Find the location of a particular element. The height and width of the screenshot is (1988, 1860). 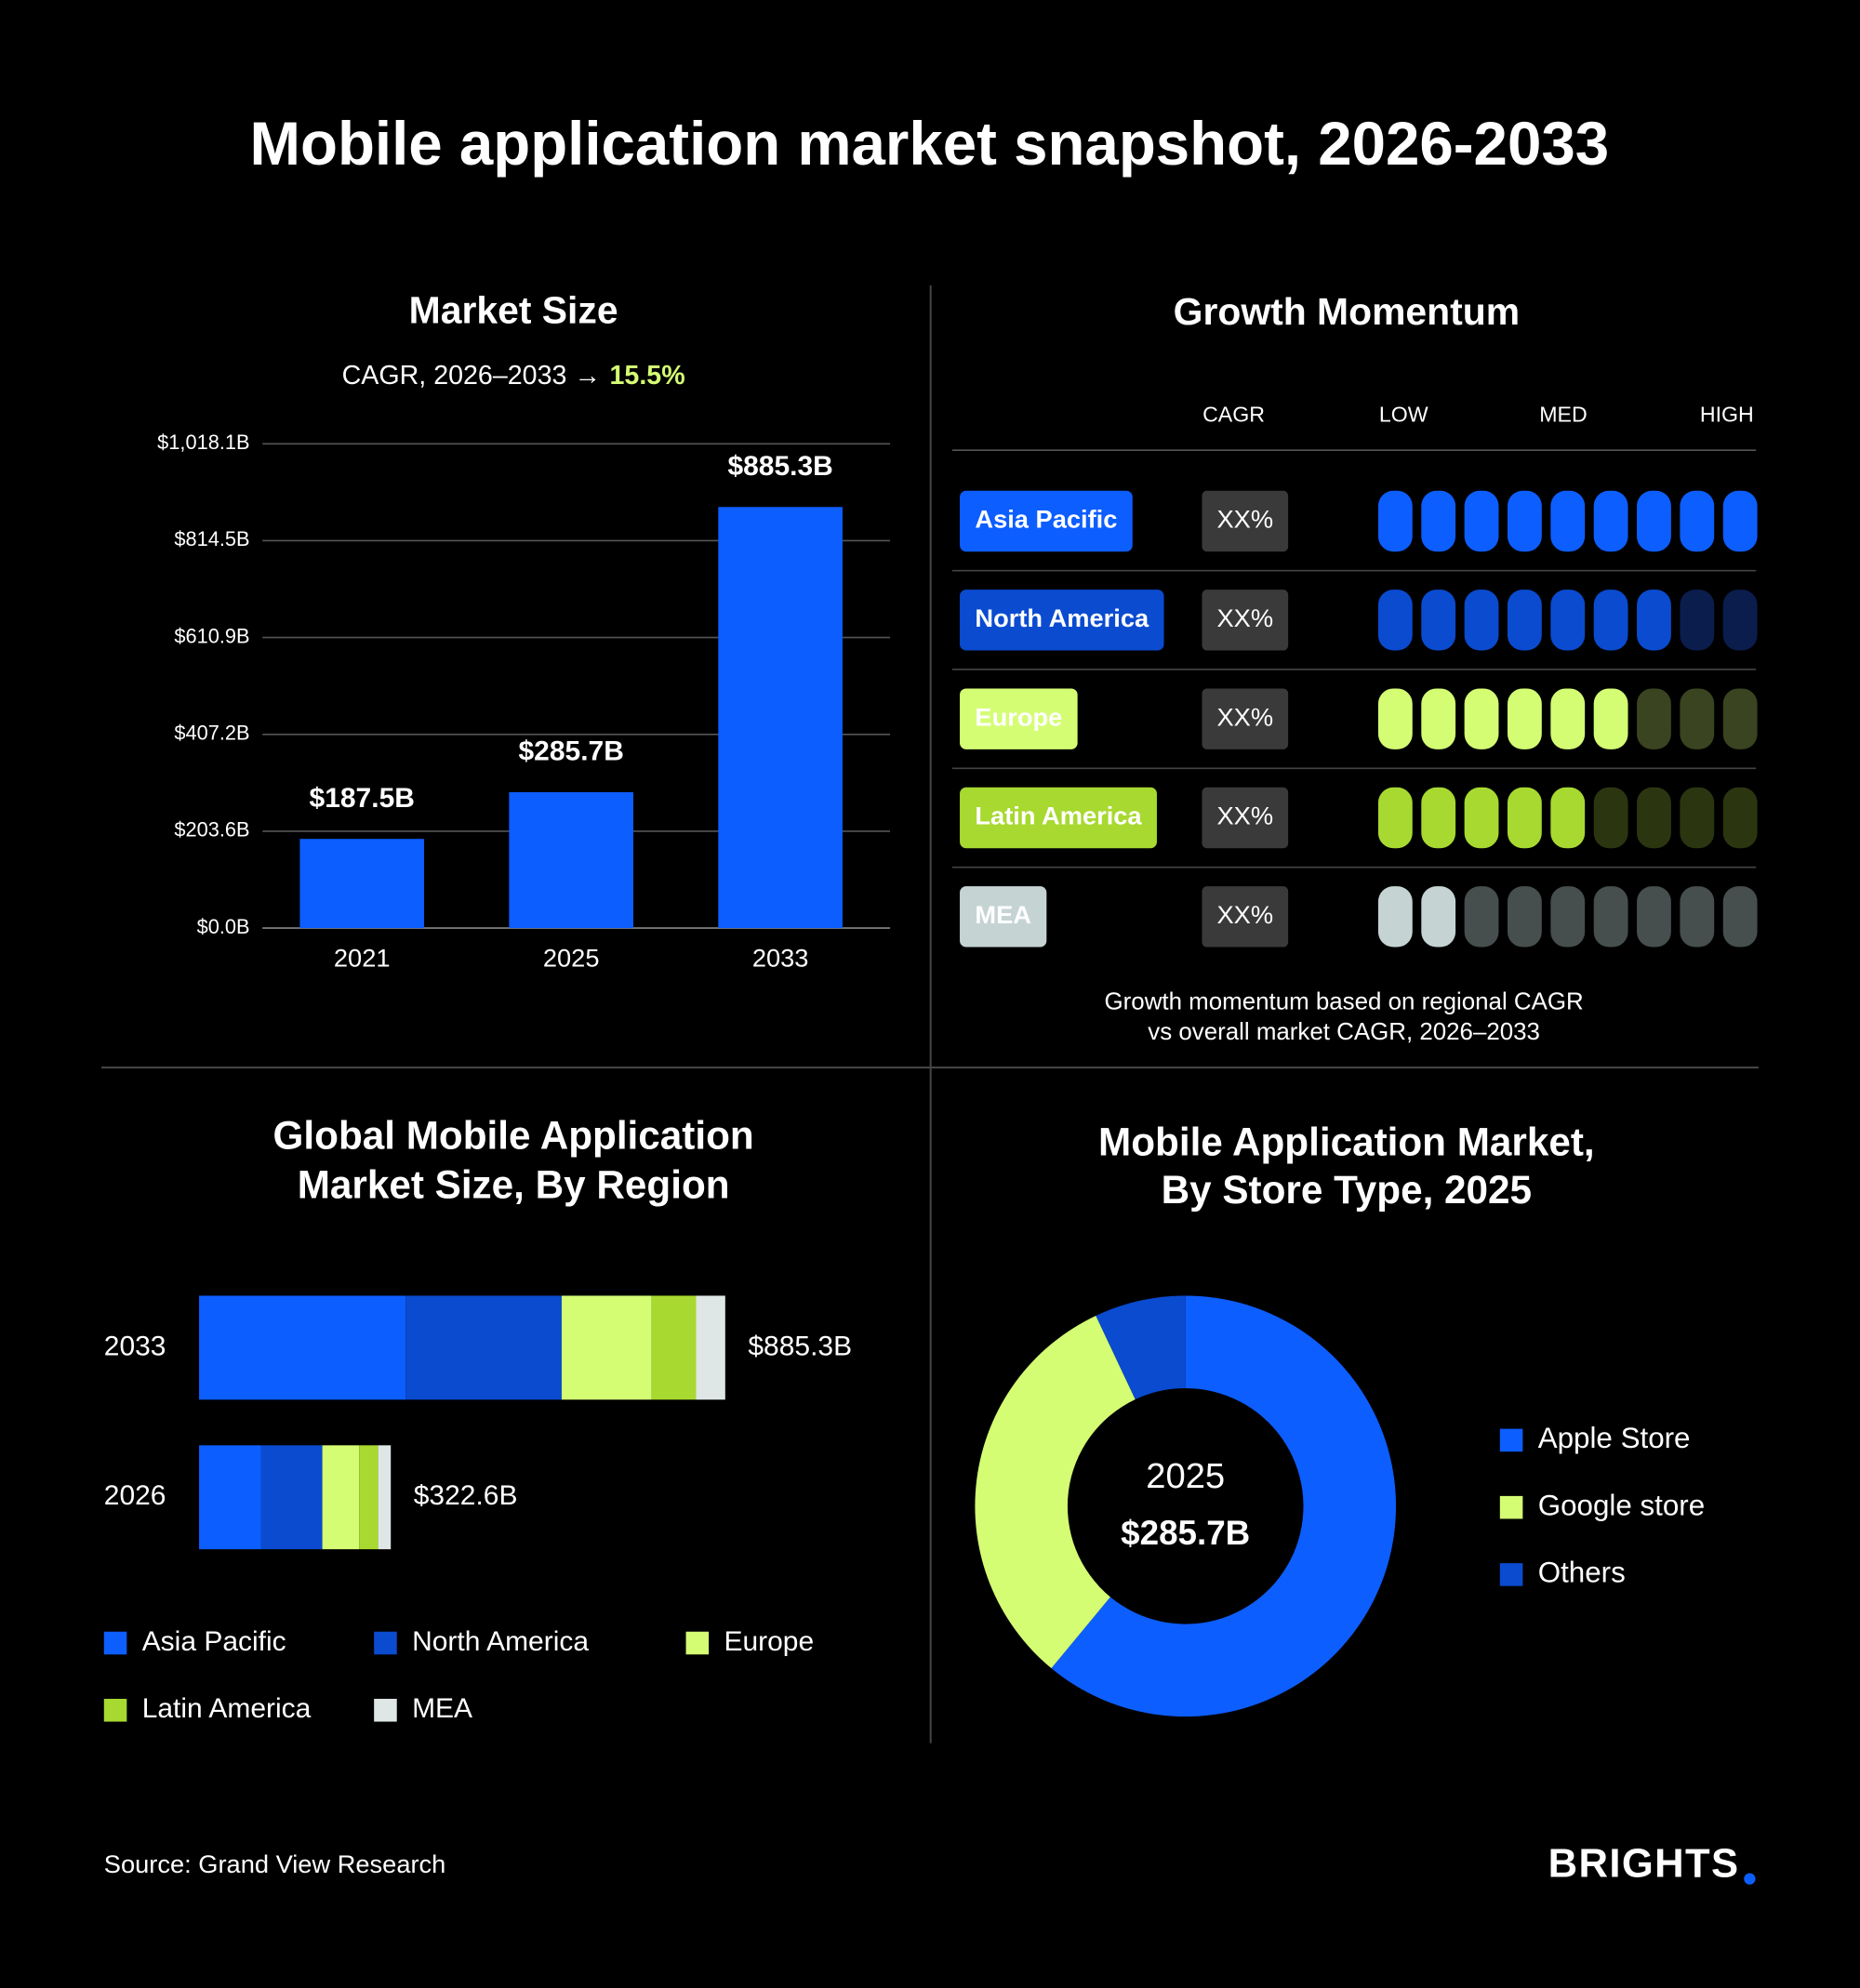

region-label: Latin America is located at coordinates (1058, 816).